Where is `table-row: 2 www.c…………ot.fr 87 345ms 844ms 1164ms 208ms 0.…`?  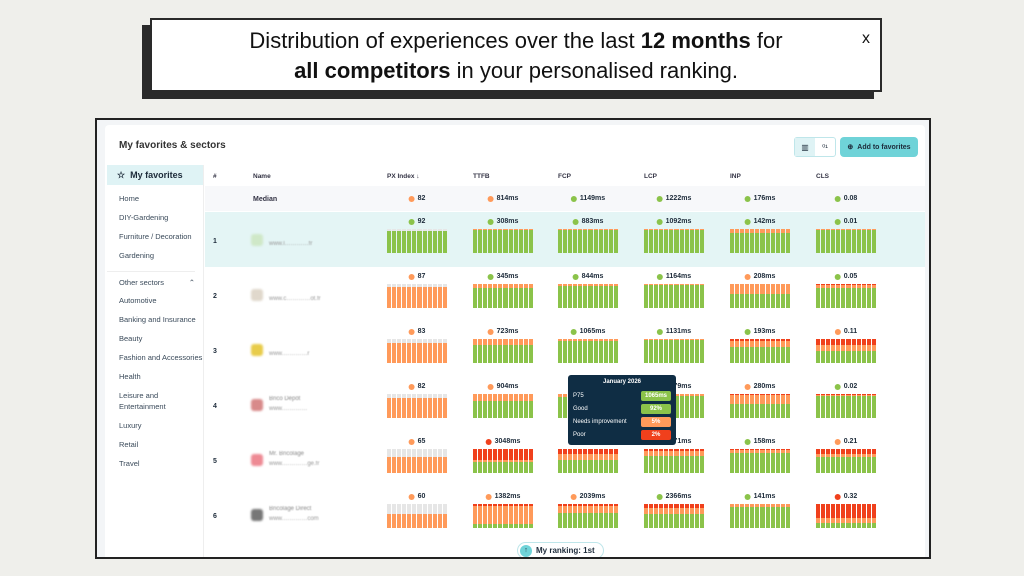 table-row: 2 www.c…………ot.fr 87 345ms 844ms 1164ms 208ms 0.… is located at coordinates (565, 294).